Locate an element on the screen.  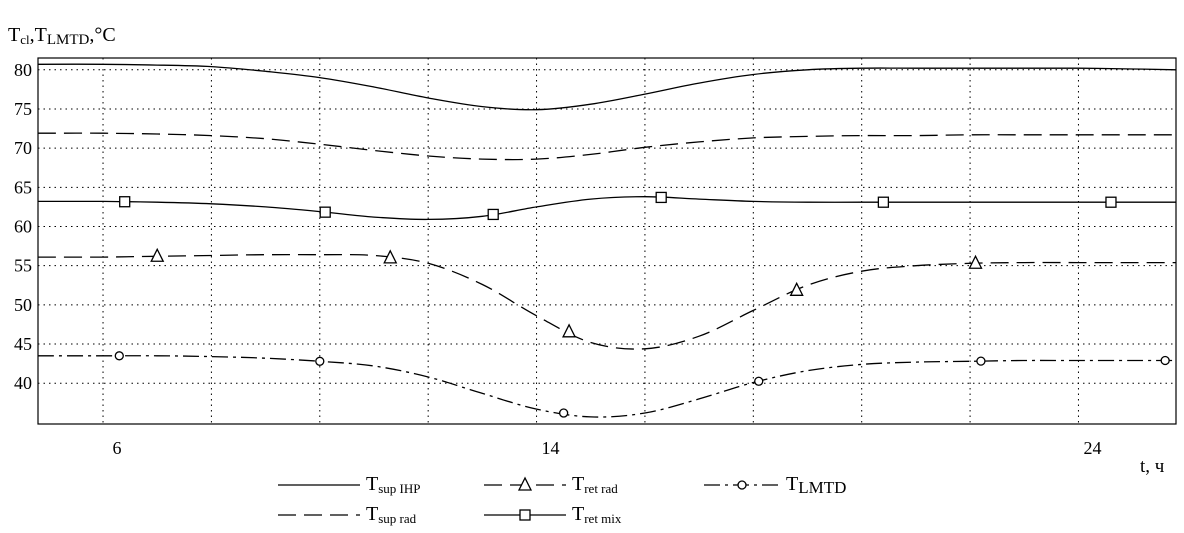
legend-label: Tsup IHP is located at coordinates (393, 484).